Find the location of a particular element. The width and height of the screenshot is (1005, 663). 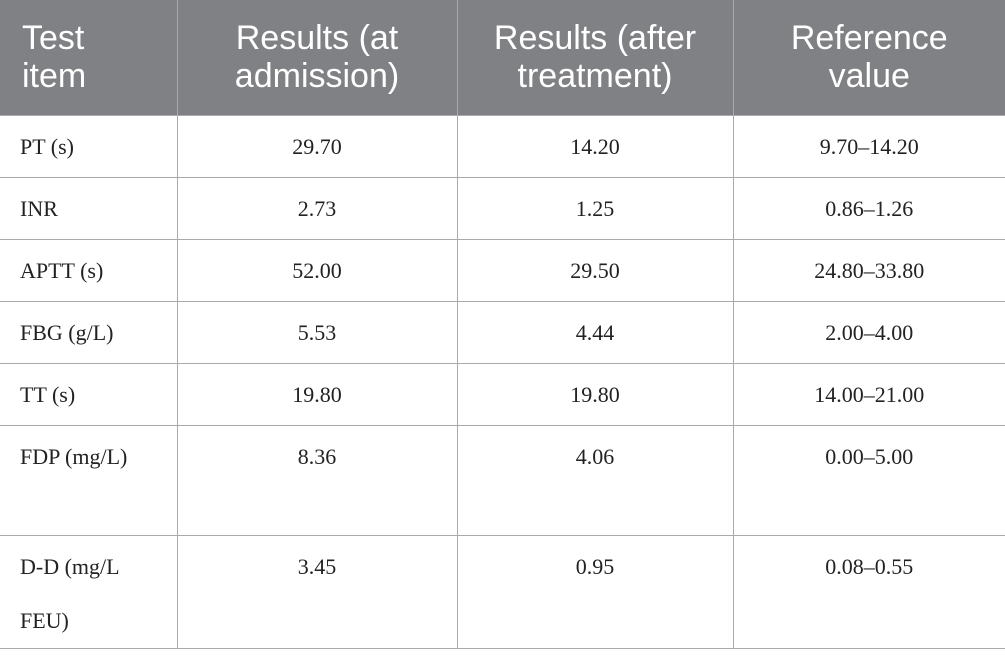

header-cell: Results (after treatment) is located at coordinates (594, 57).